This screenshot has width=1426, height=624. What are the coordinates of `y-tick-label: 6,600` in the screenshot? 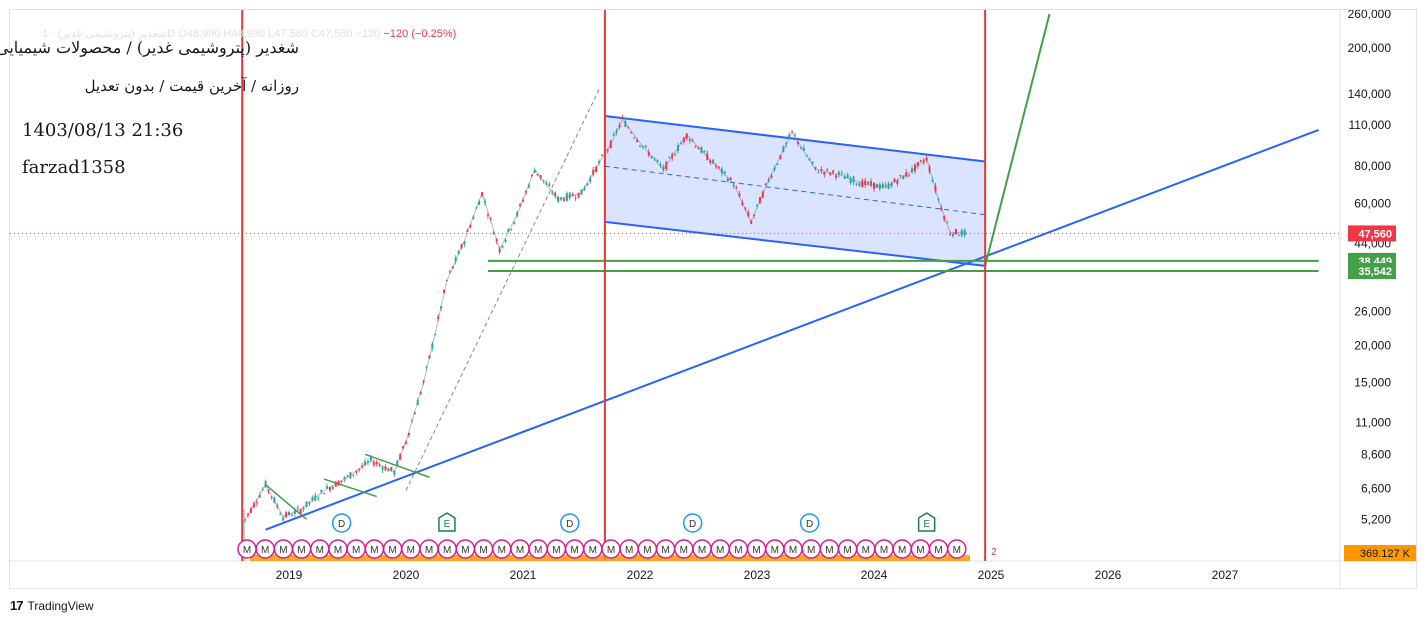 It's located at (1376, 489).